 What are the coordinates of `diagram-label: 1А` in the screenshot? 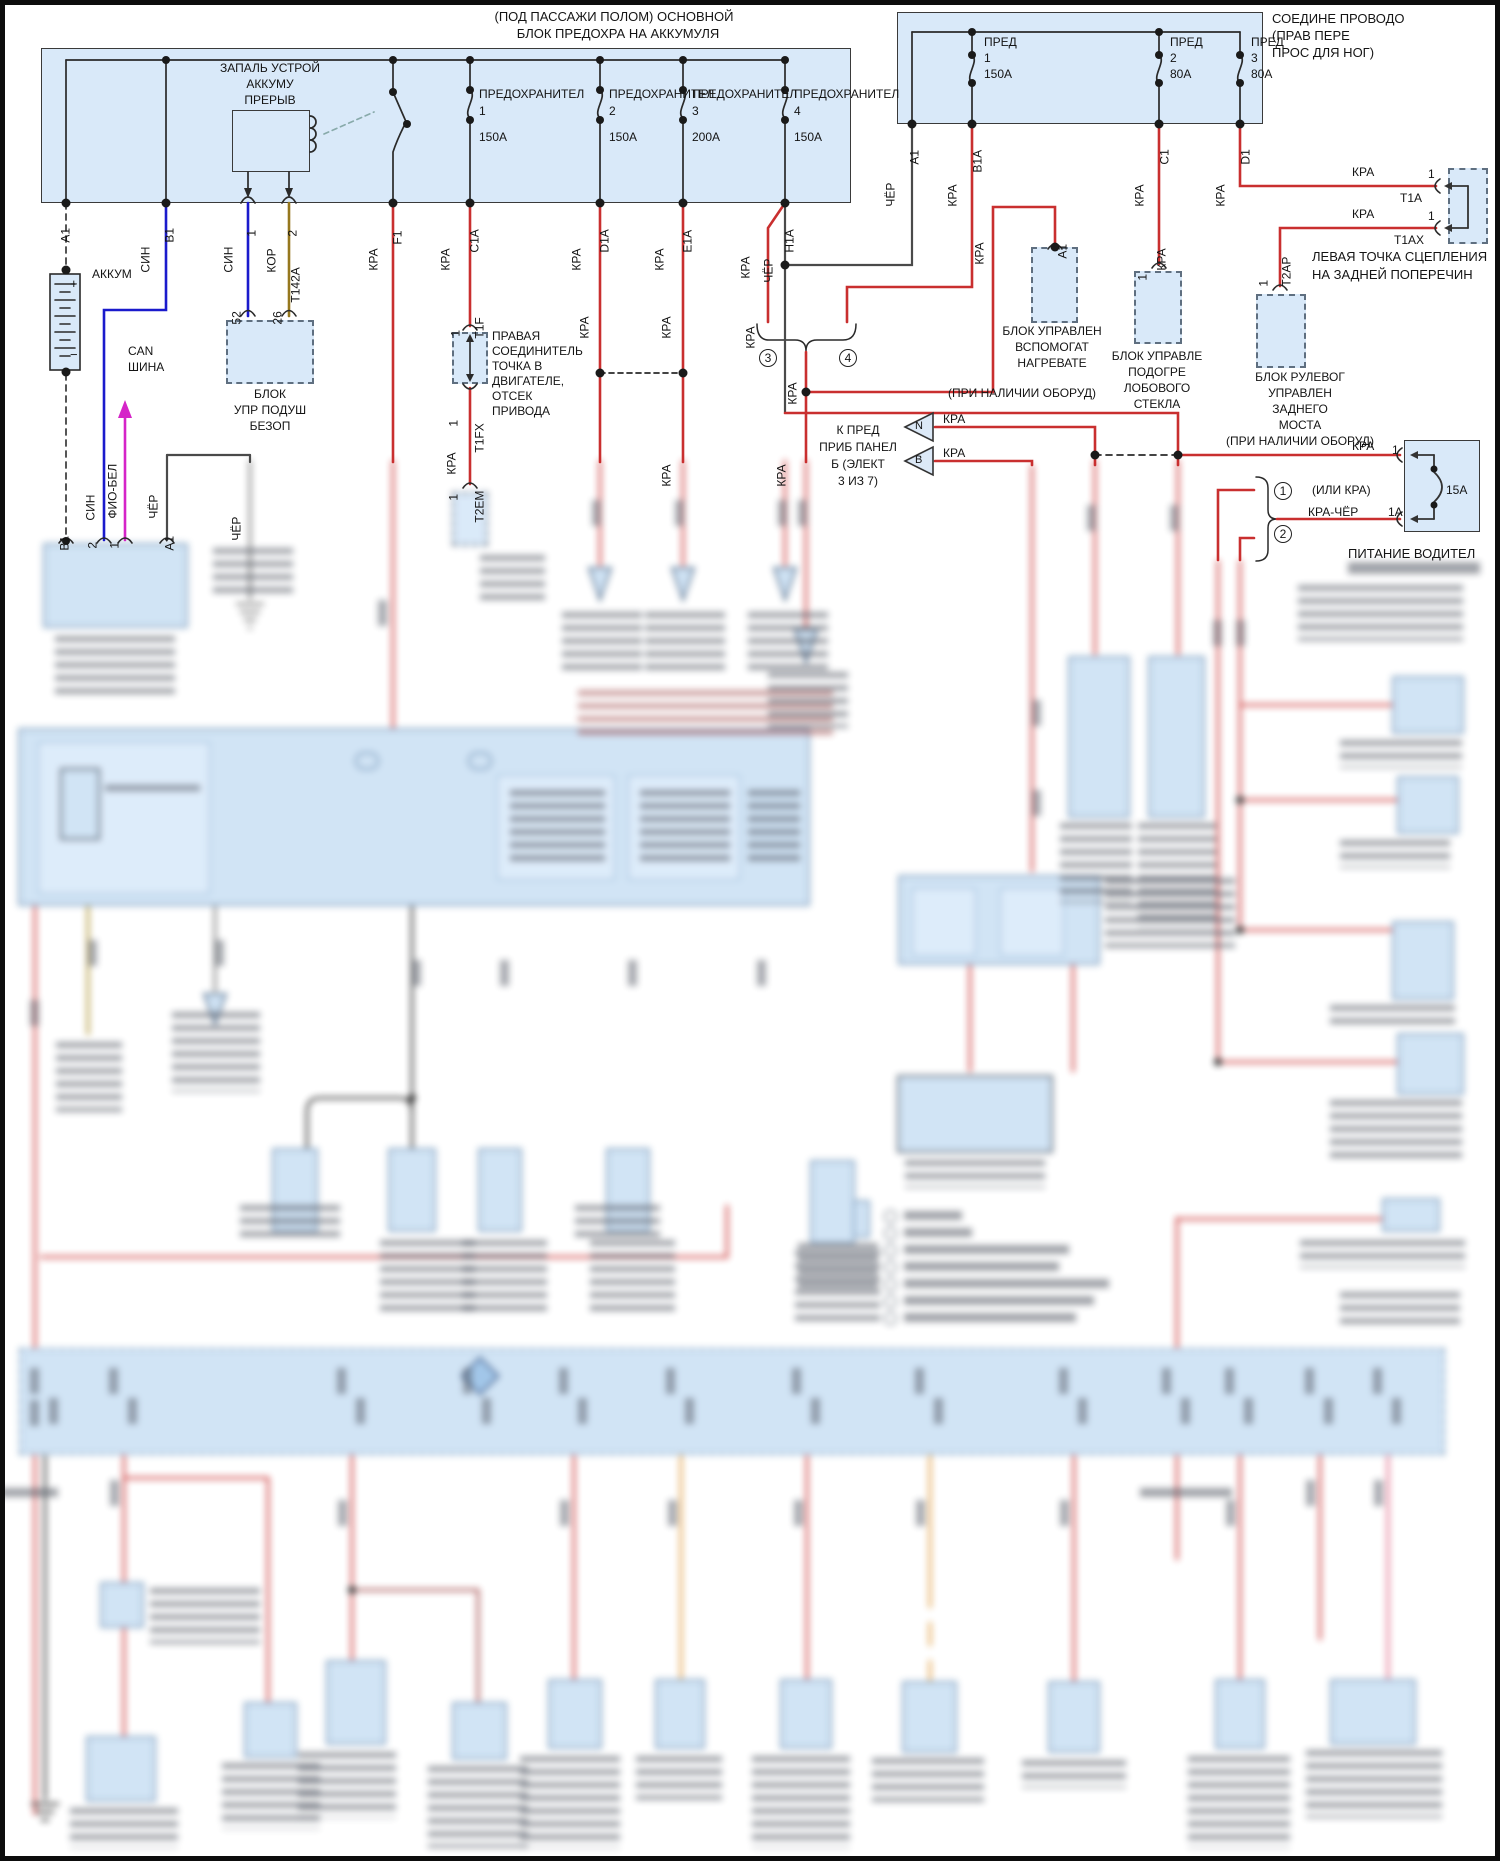 It's located at (1395, 512).